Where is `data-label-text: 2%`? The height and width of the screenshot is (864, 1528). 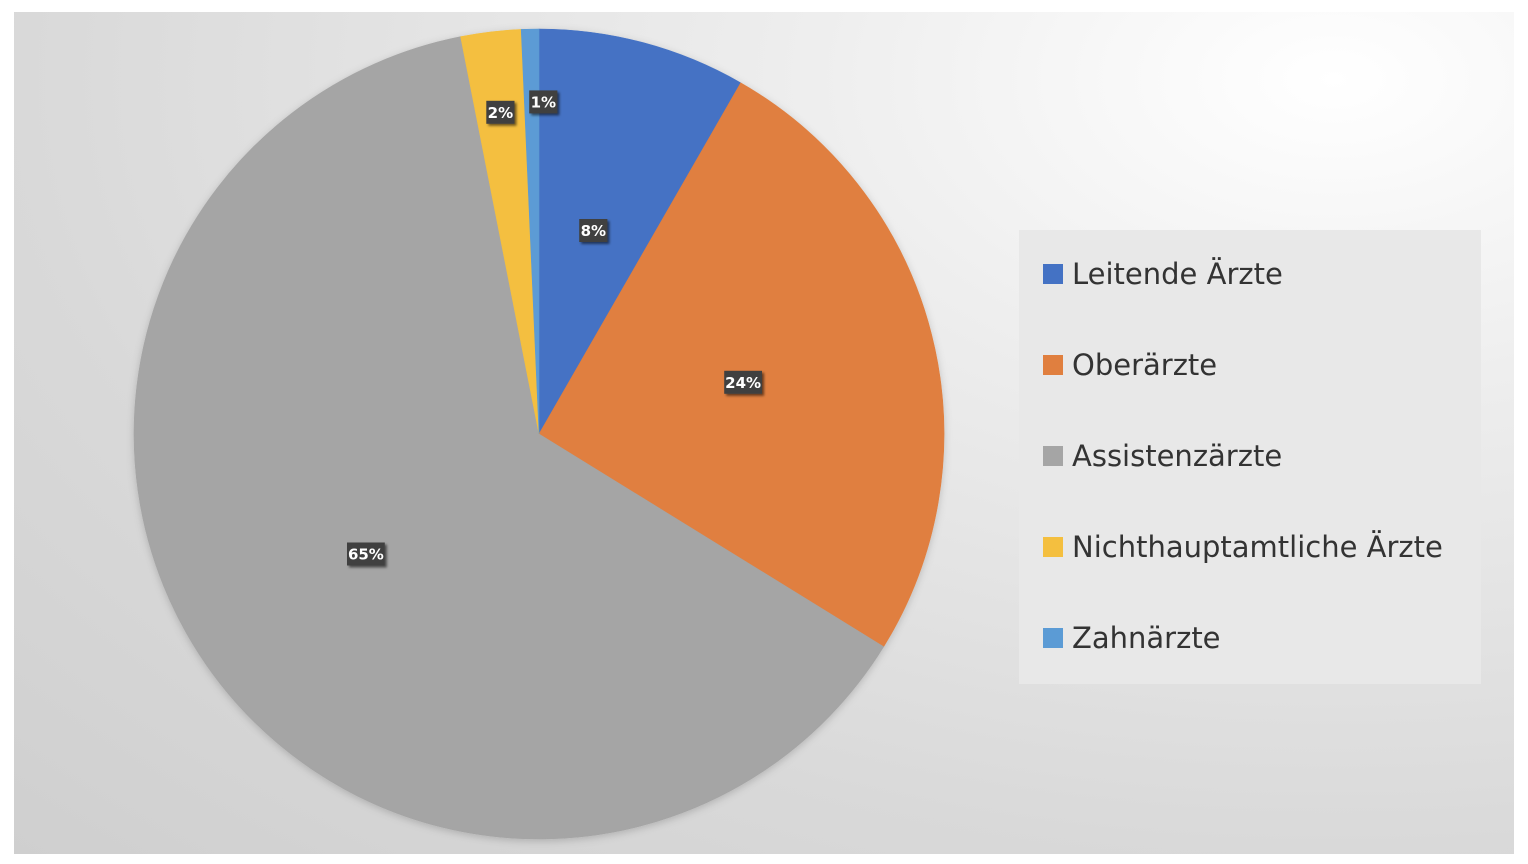 data-label-text: 2% is located at coordinates (500, 113).